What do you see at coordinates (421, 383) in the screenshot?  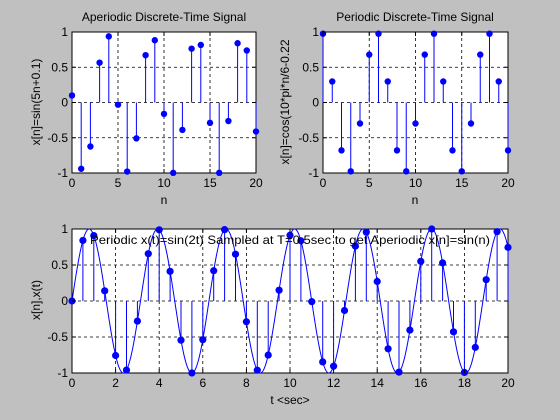 I see `x-tick-label: 16` at bounding box center [421, 383].